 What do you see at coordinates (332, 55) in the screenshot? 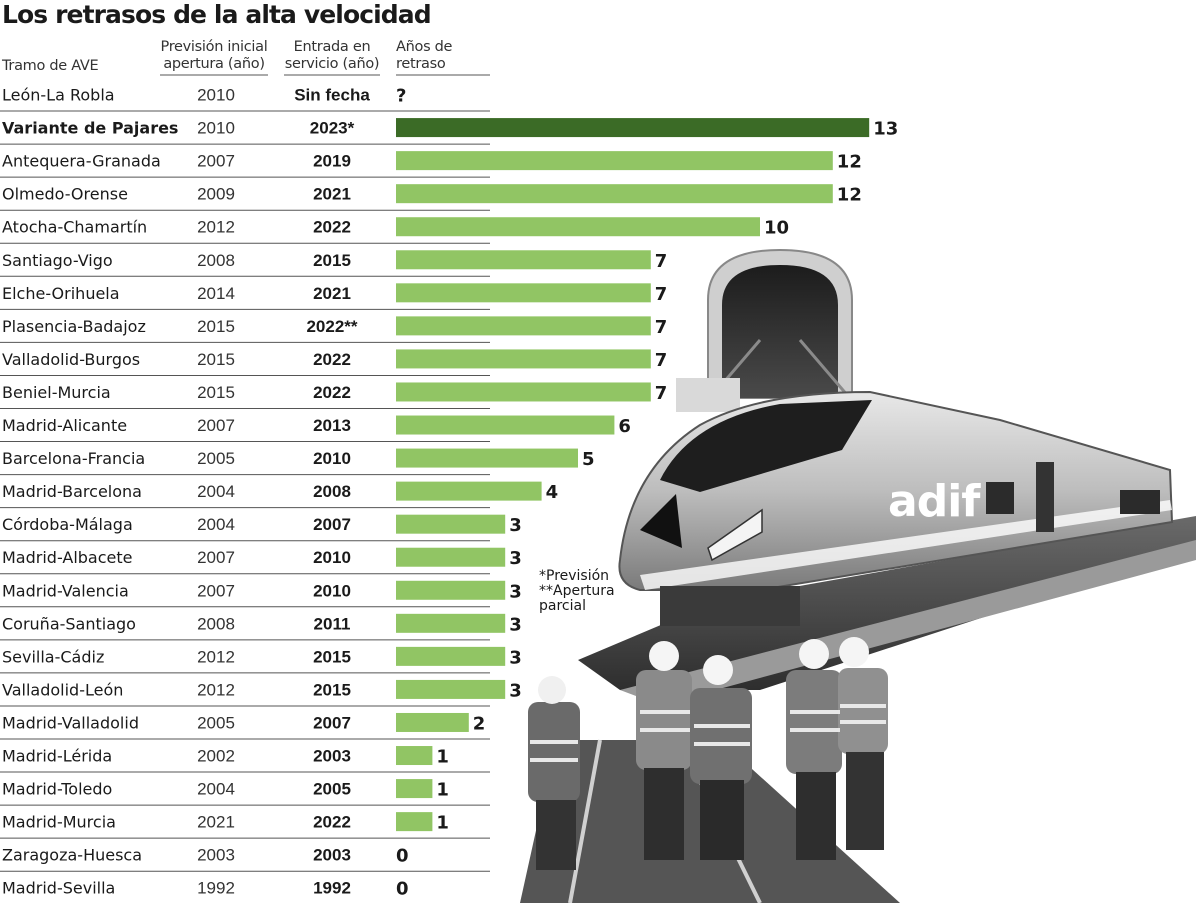
I see `column-header-entrada: Entrada en servicio (año)` at bounding box center [332, 55].